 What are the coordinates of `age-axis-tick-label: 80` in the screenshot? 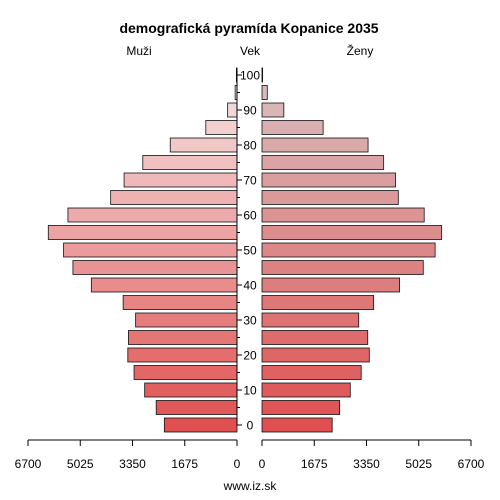 It's located at (250, 146).